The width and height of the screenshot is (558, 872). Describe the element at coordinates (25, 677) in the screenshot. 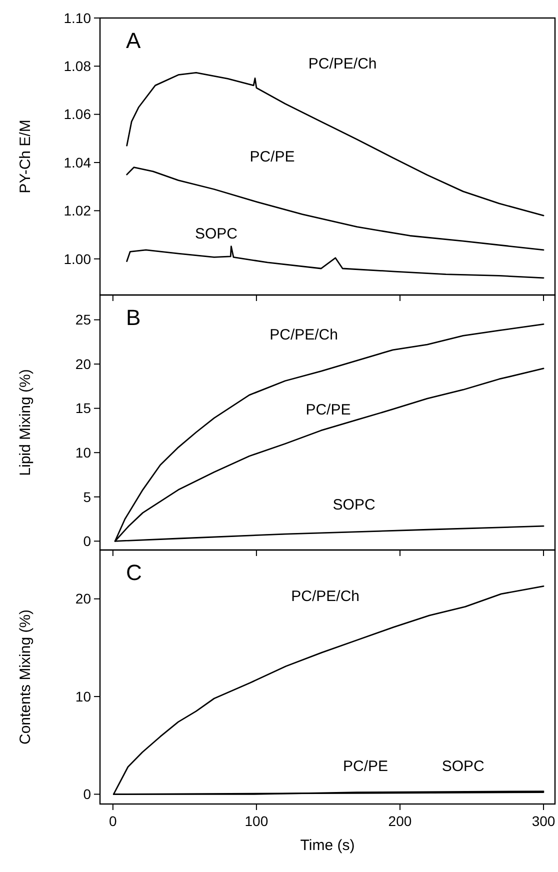

I see `y-axis-title: Contents Mixing (%)` at that location.